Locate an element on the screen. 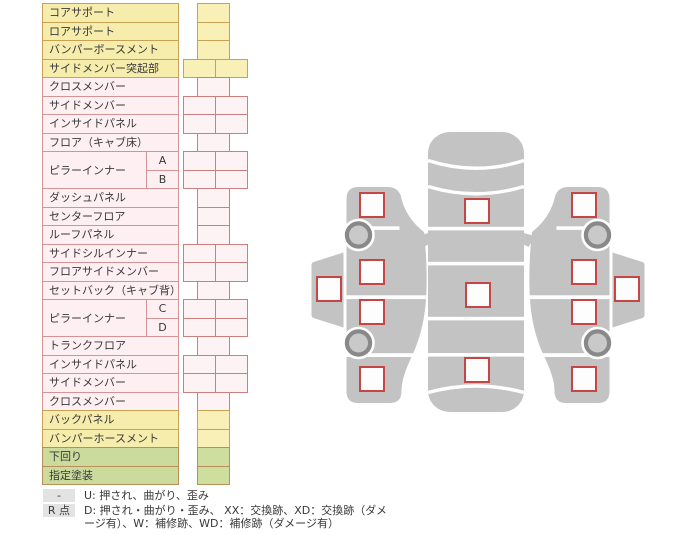  check-left-rear-fender is located at coordinates (372, 379).